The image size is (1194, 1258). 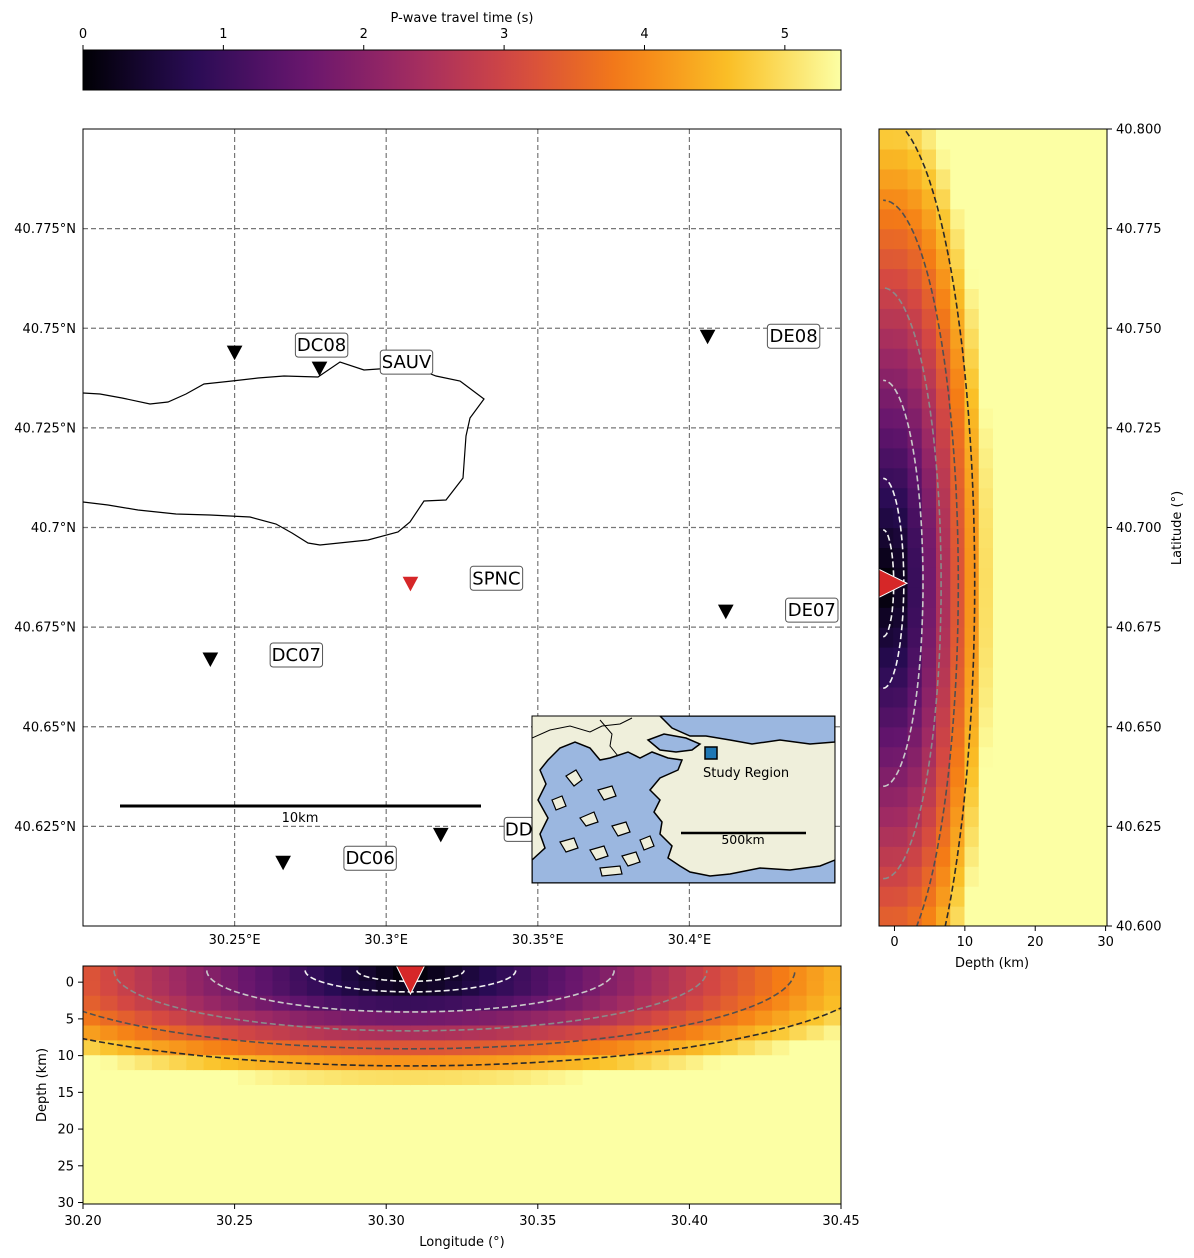 What do you see at coordinates (742, 839) in the screenshot?
I see `inset-scalebar-label: 500km` at bounding box center [742, 839].